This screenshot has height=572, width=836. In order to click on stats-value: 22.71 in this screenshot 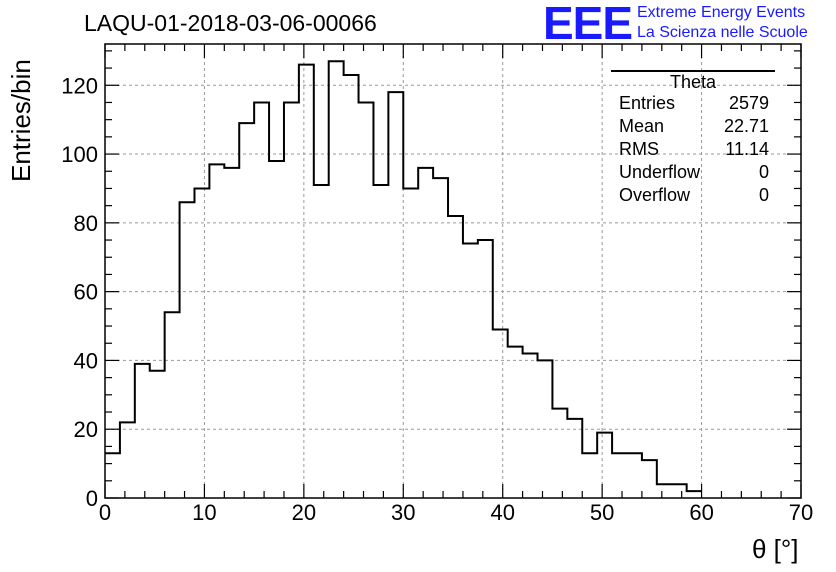, I will do `click(746, 126)`.